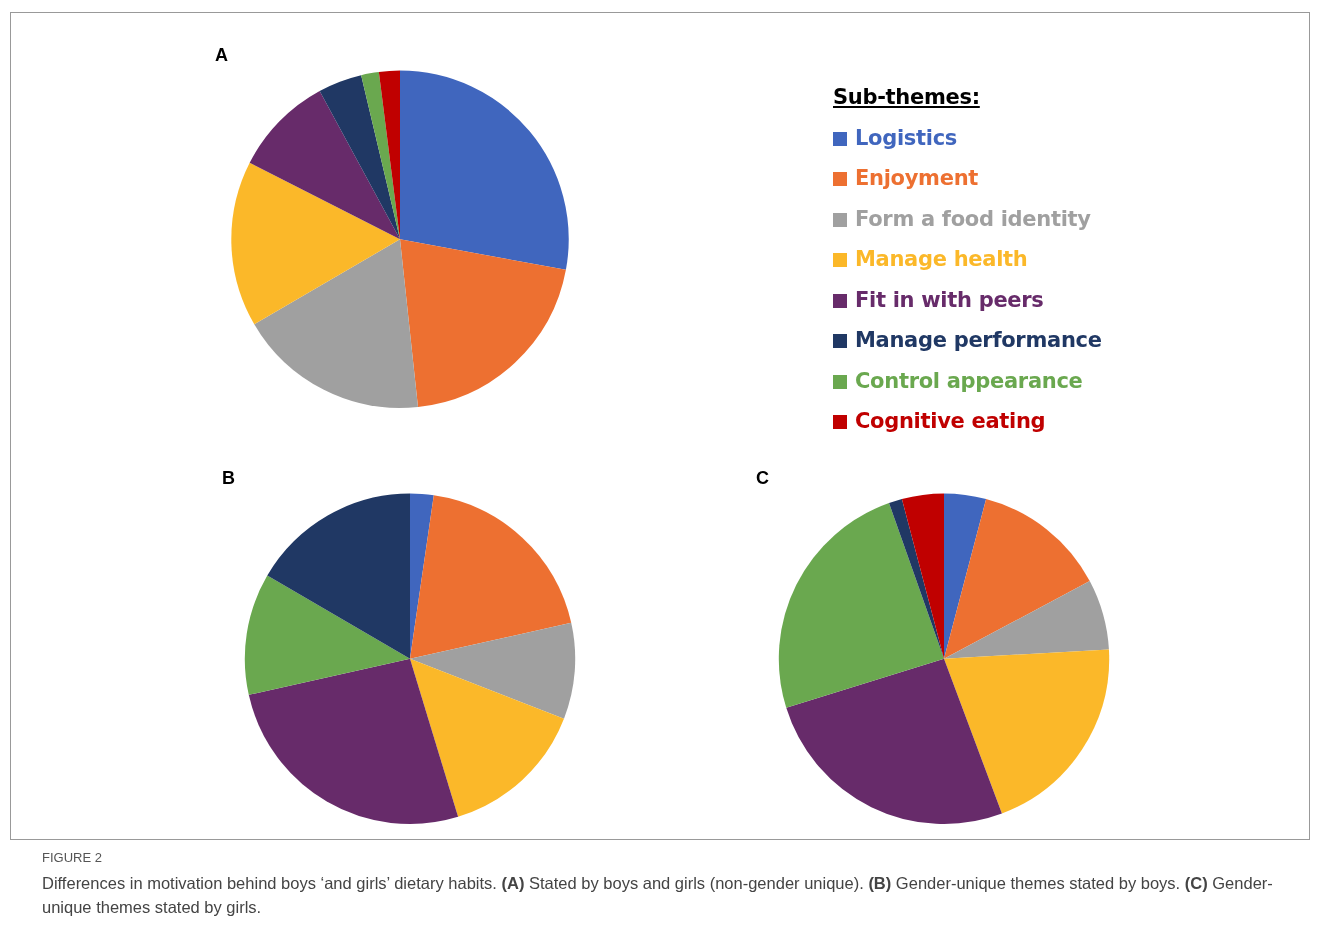  Describe the element at coordinates (657, 895) in the screenshot. I see `text: Differences in motivation behind boys ‘and girls’ dietary habits. (A) Stated by boys and girls (non-gender unique). (B) Gender-unique themes stated by boys. (C) Gender-unique themes stated by girls.` at that location.